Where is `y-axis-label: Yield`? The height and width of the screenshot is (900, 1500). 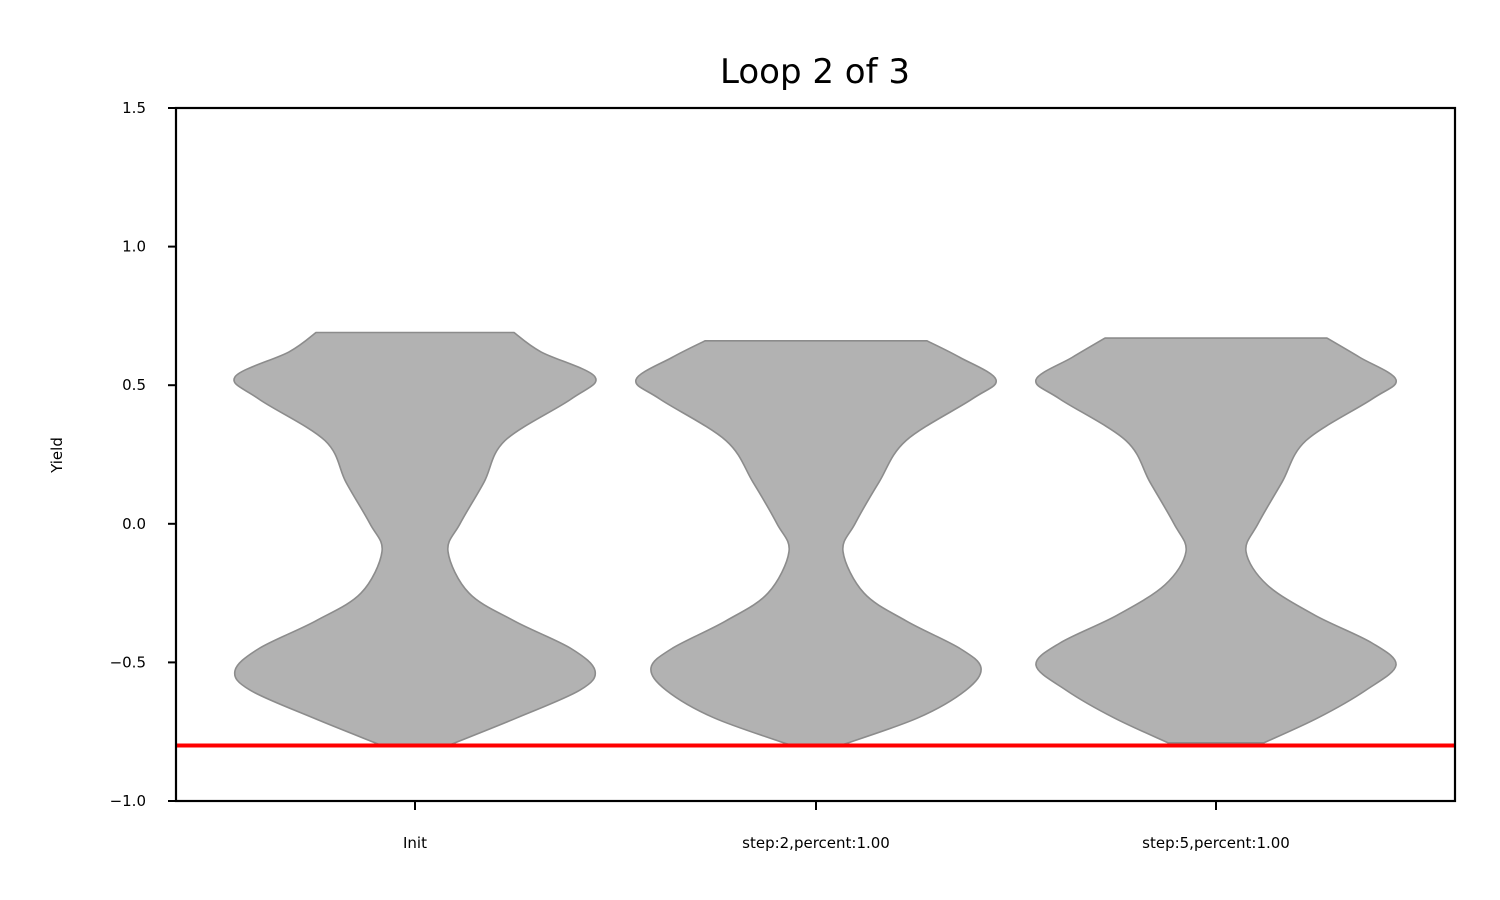
y-axis-label: Yield is located at coordinates (57, 455).